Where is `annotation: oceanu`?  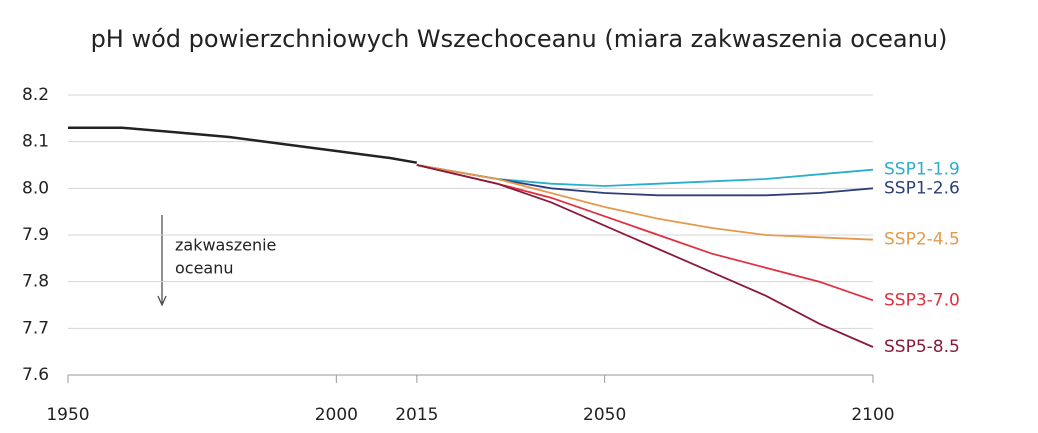
annotation: oceanu is located at coordinates (204, 268).